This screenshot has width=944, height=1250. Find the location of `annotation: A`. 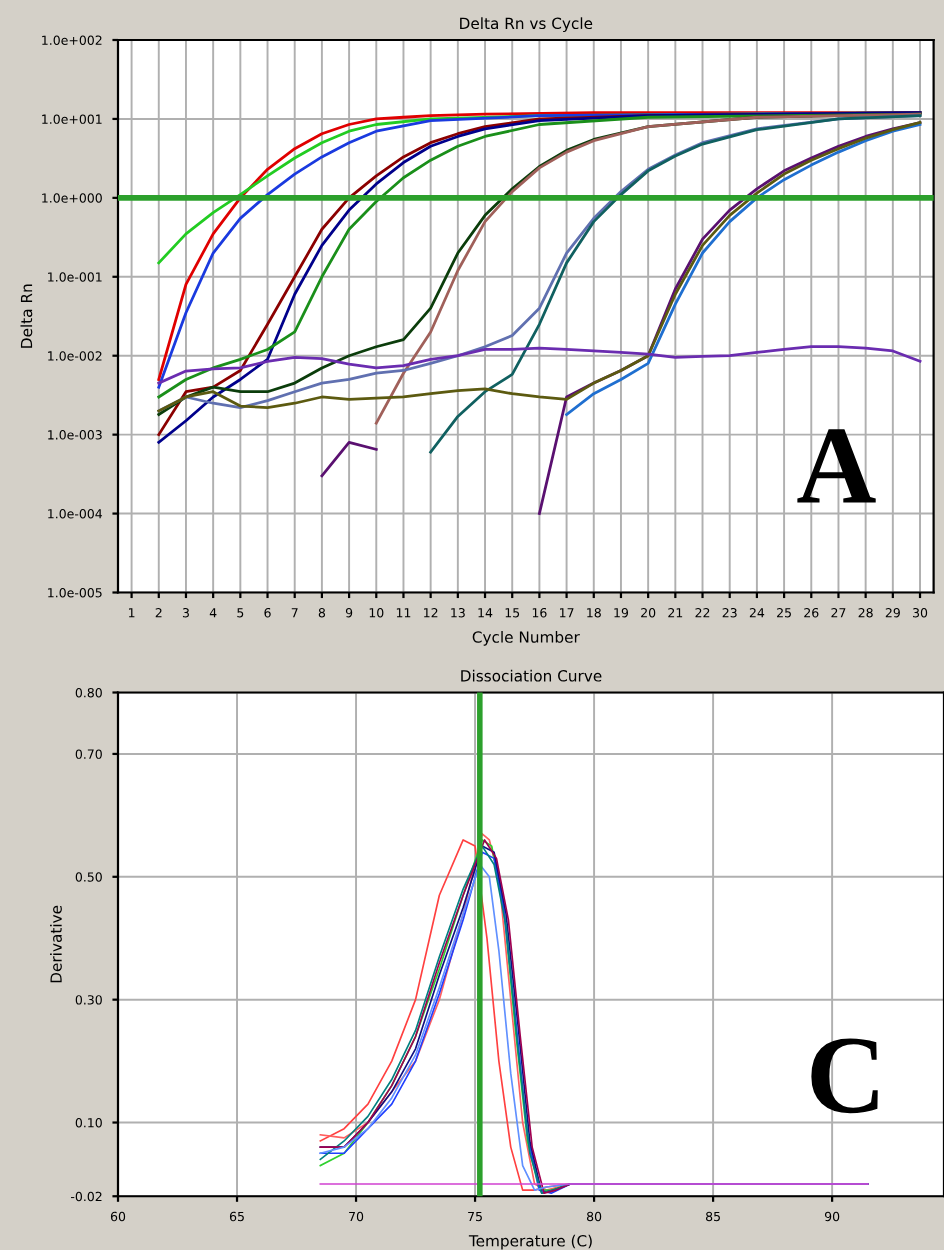

annotation: A is located at coordinates (836, 466).